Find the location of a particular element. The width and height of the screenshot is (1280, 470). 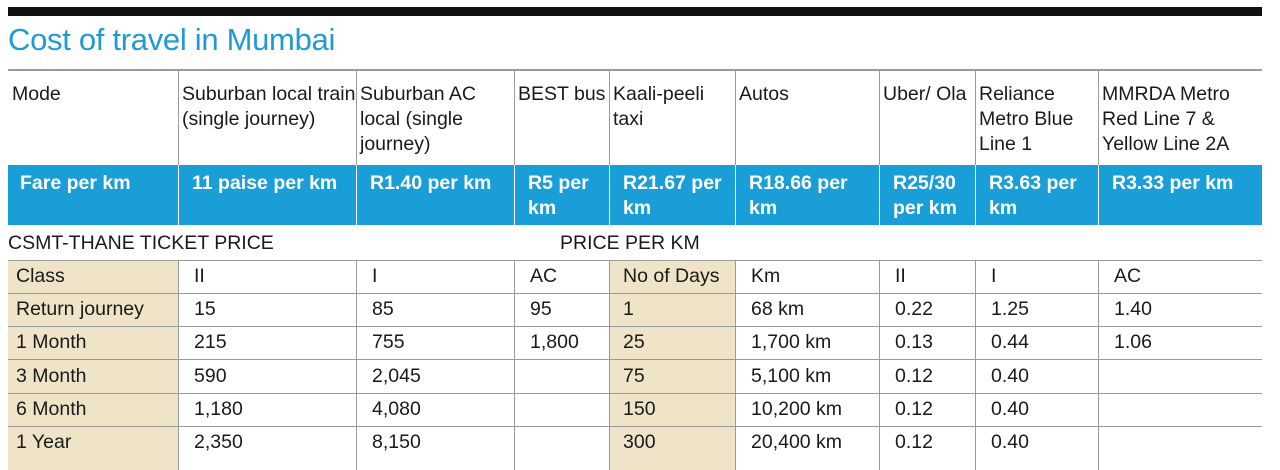

ticket-cell: 300 is located at coordinates (639, 442).